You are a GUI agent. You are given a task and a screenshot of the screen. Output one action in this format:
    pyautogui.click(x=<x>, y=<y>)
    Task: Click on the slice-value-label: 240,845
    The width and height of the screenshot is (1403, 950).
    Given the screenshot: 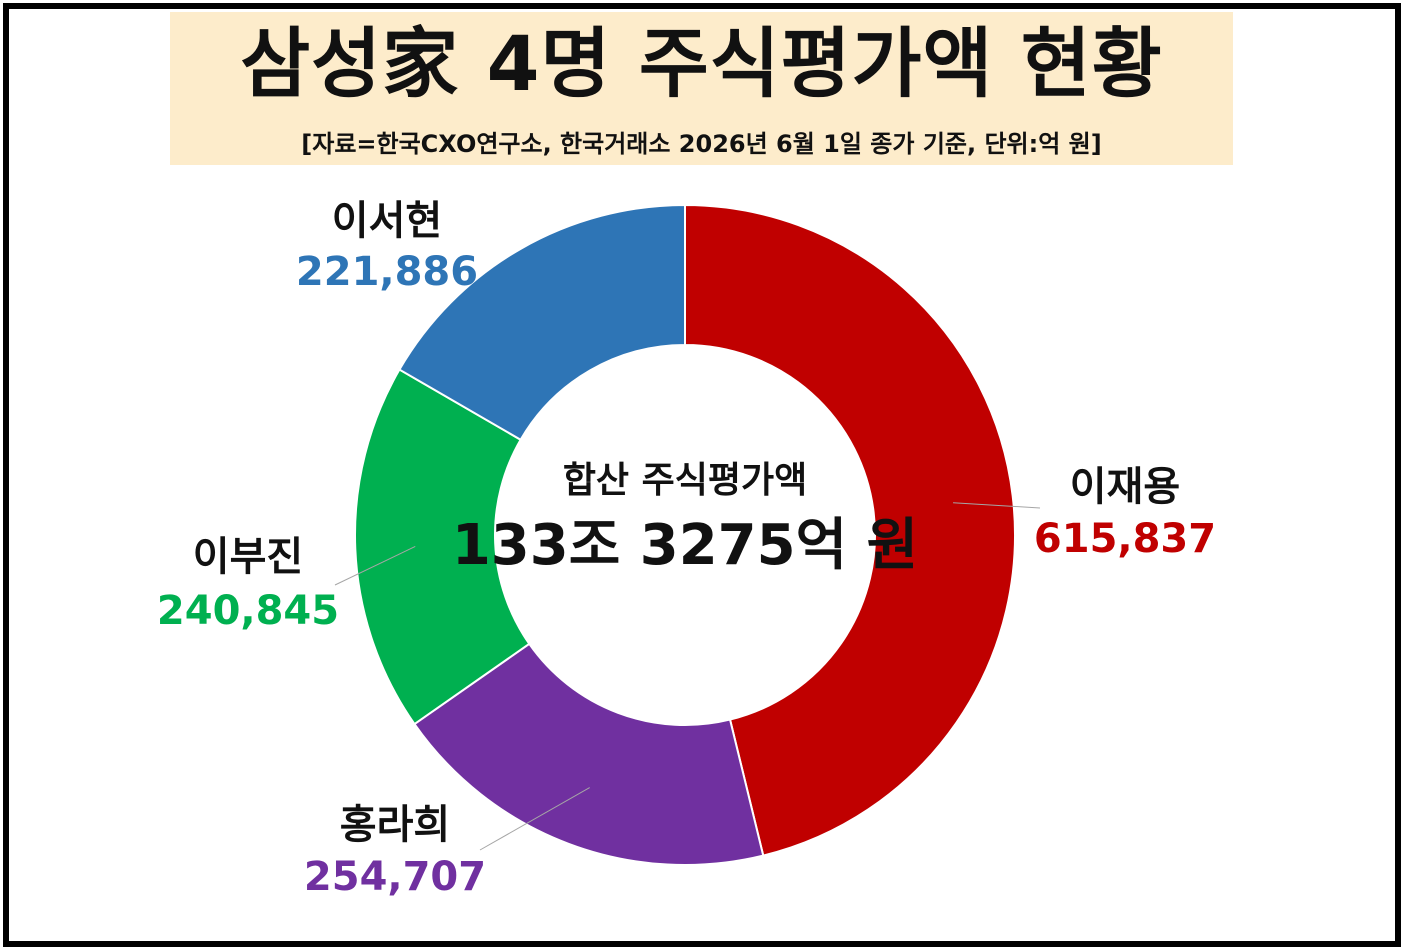 What is the action you would take?
    pyautogui.click(x=248, y=611)
    